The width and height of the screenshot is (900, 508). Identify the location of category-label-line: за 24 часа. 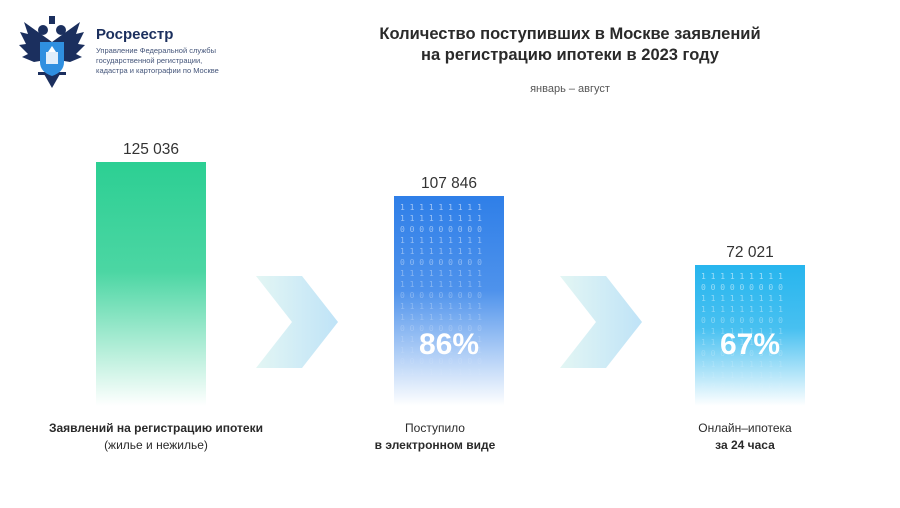
(745, 445).